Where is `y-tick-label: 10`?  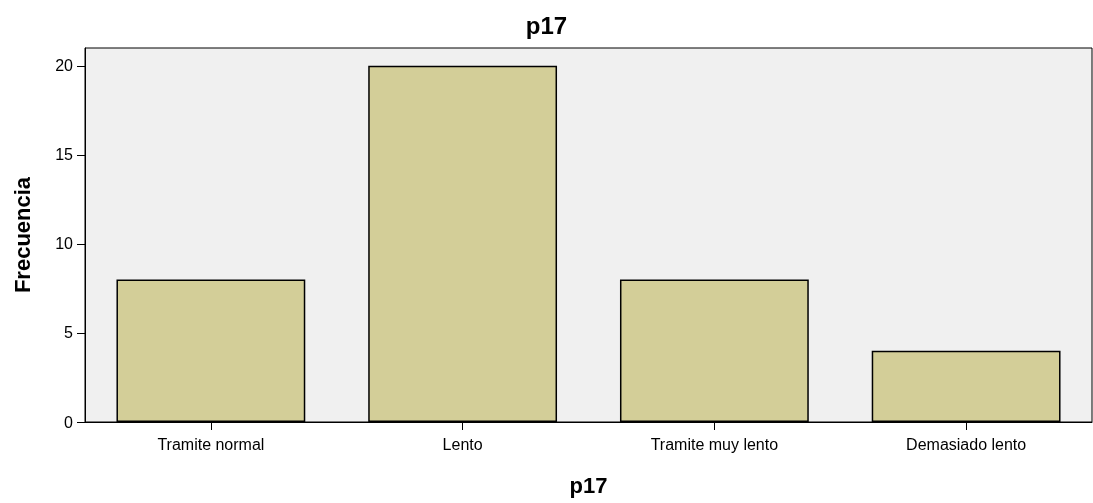 y-tick-label: 10 is located at coordinates (64, 244).